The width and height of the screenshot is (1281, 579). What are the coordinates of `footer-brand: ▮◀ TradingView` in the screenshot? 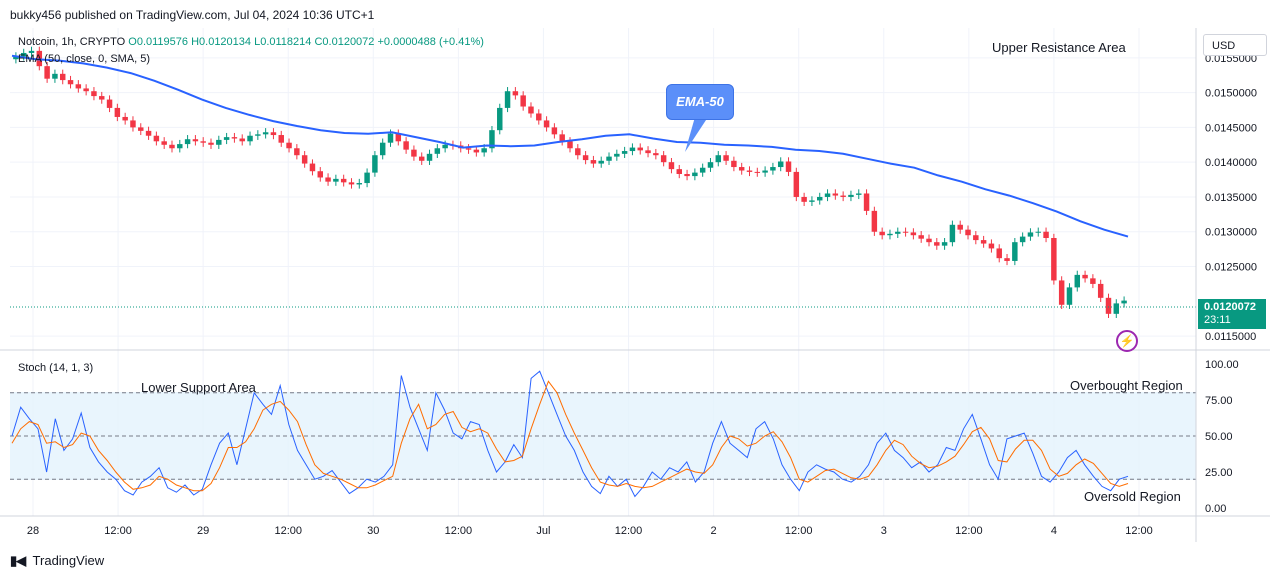 It's located at (57, 561).